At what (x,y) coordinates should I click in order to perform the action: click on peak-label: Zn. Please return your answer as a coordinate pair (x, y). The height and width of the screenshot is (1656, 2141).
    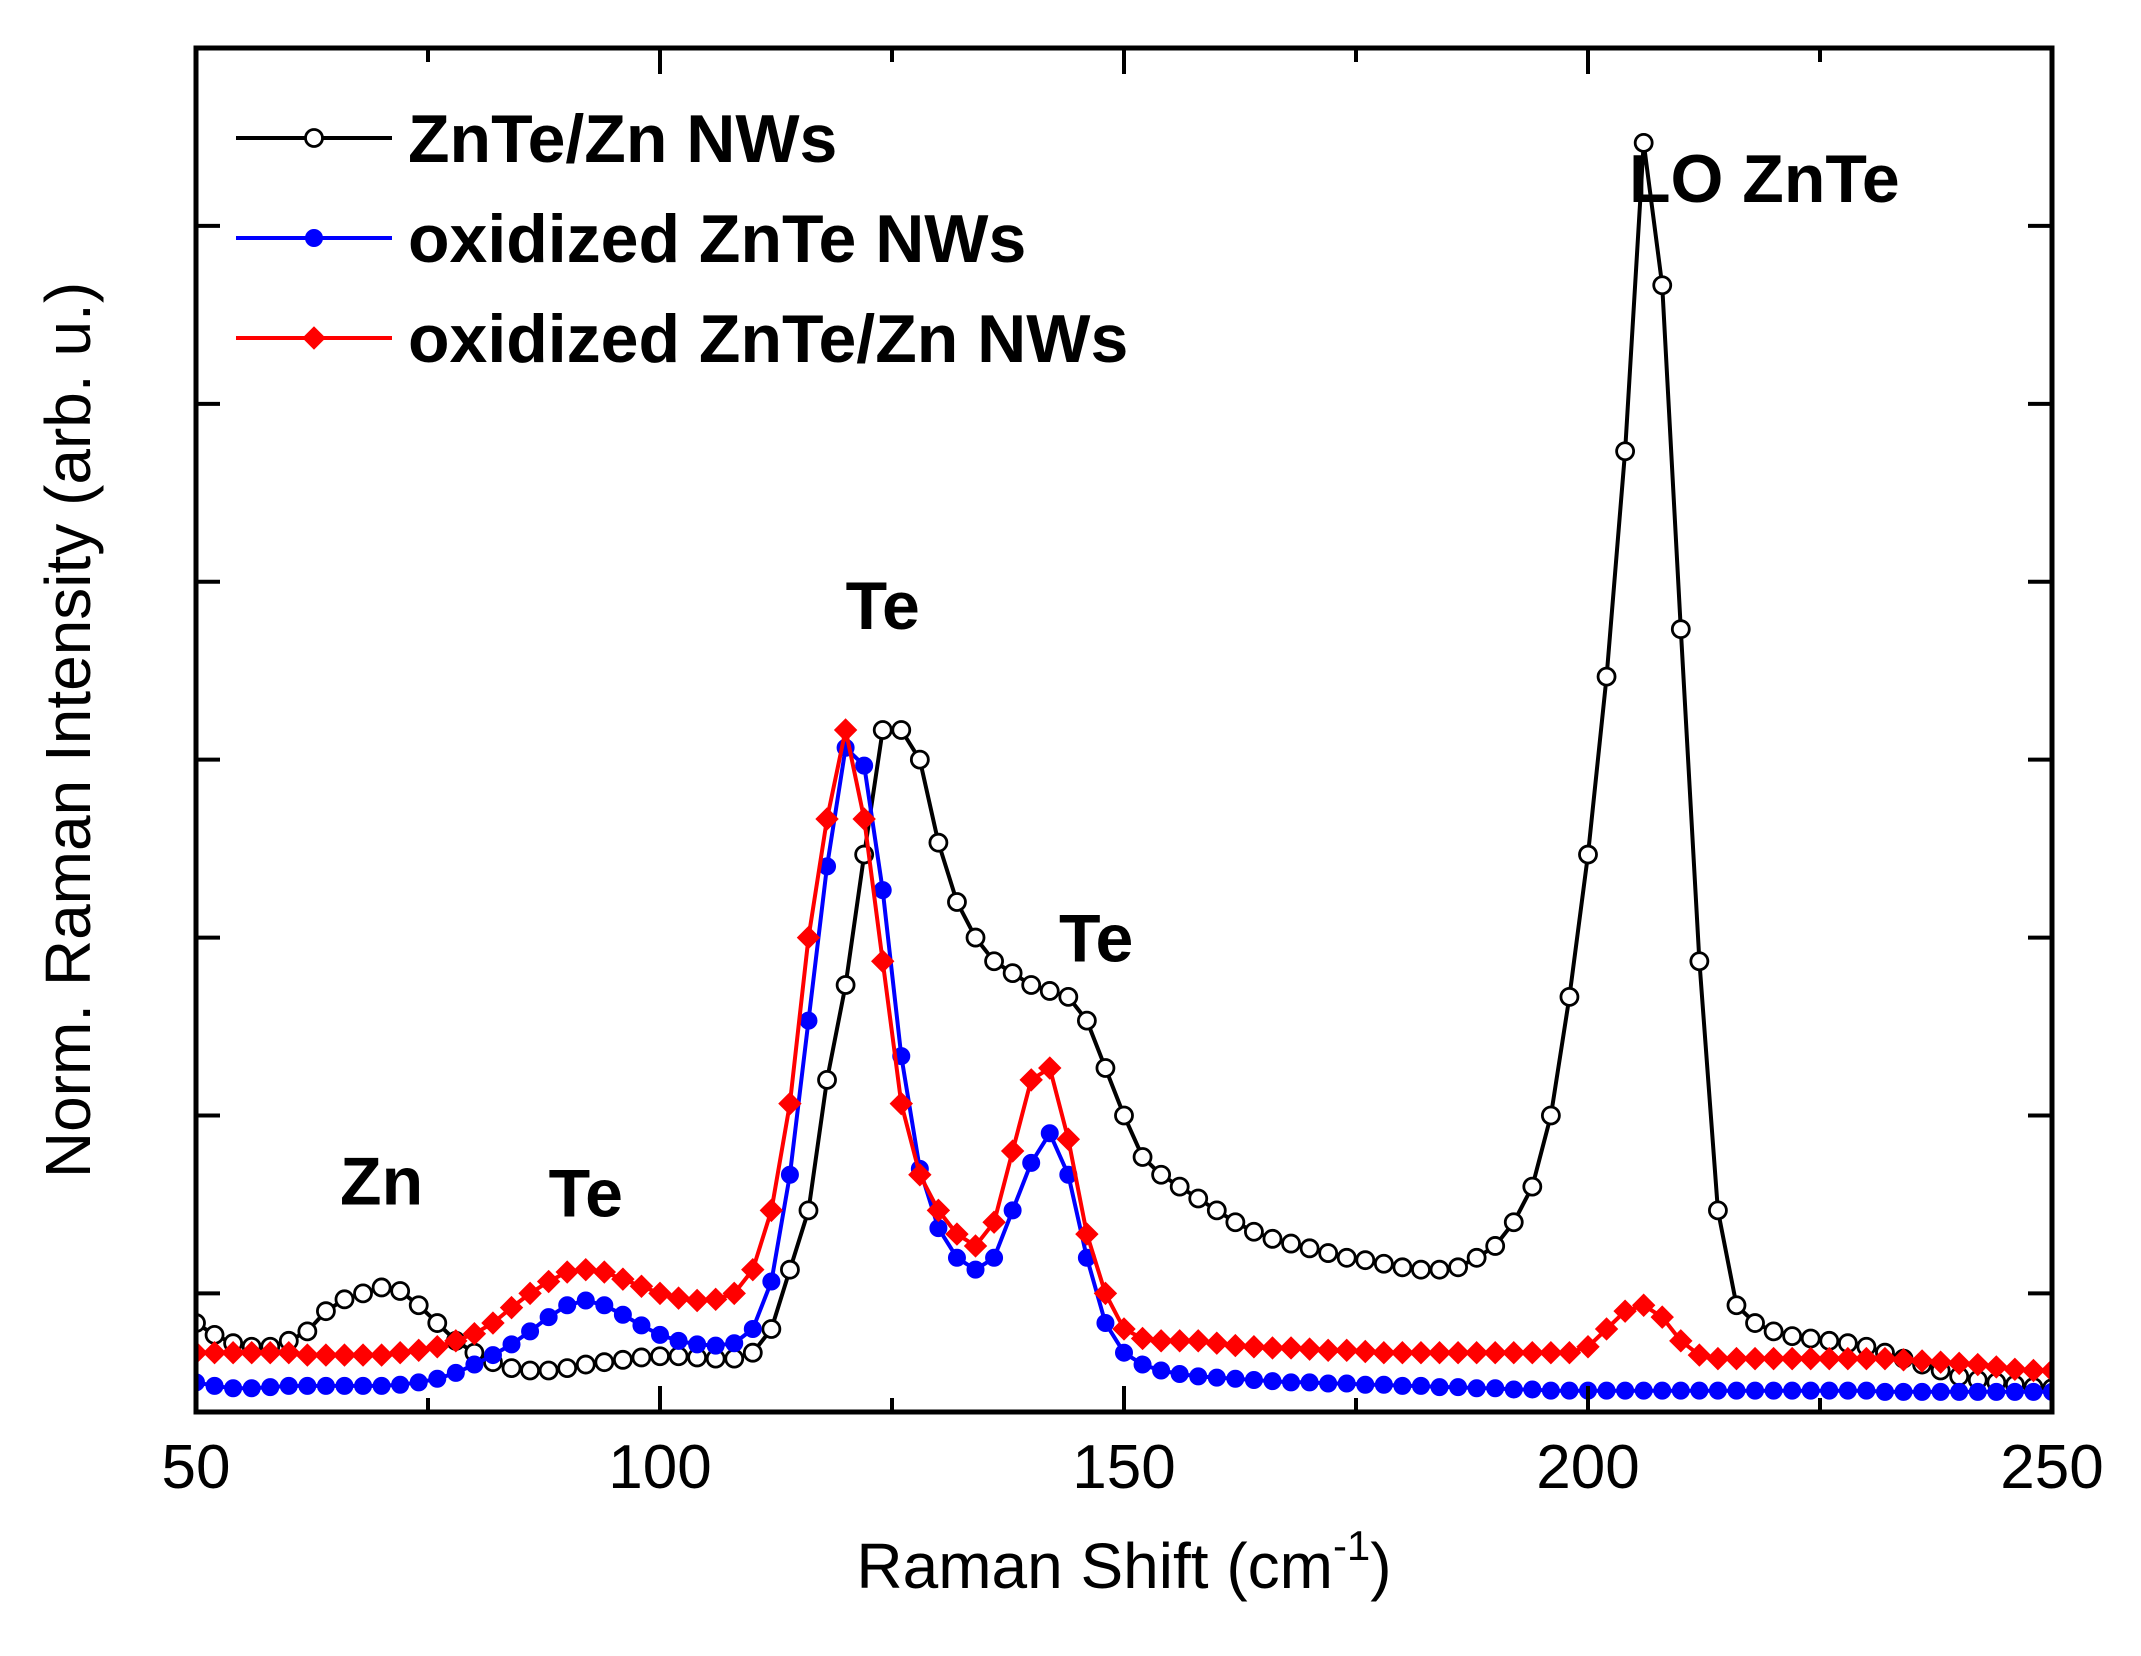
    Looking at the image, I should click on (381, 1181).